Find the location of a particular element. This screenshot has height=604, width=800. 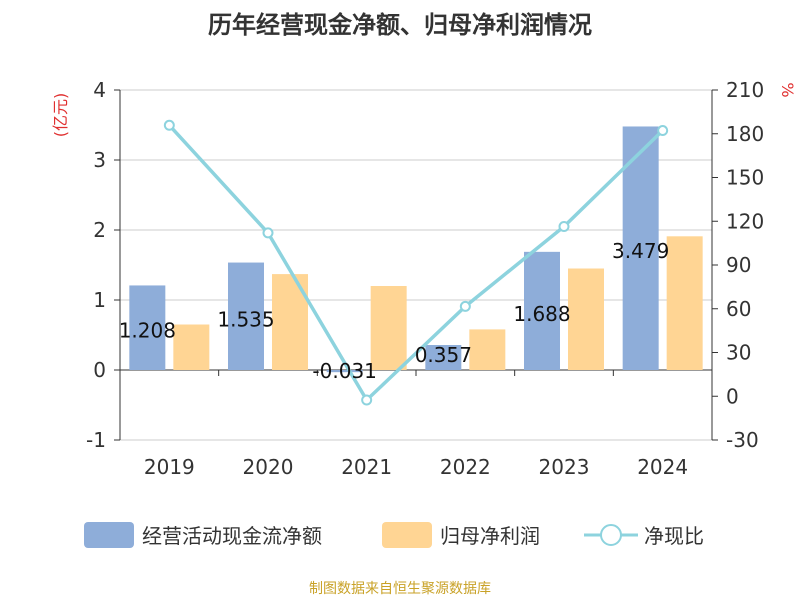

ratio-point-2023 is located at coordinates (564, 226).